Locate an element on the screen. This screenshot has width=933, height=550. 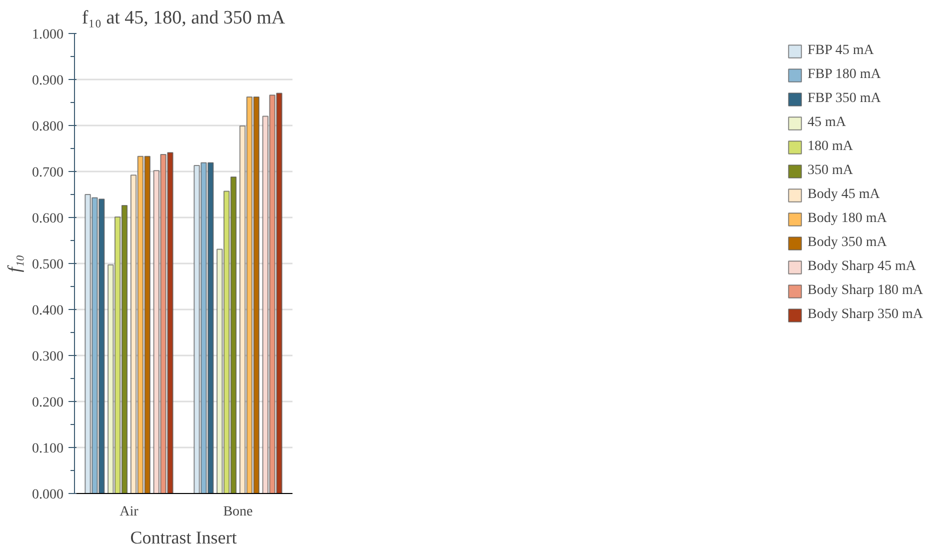
x-axis-title: Contrast Insert is located at coordinates (183, 538).